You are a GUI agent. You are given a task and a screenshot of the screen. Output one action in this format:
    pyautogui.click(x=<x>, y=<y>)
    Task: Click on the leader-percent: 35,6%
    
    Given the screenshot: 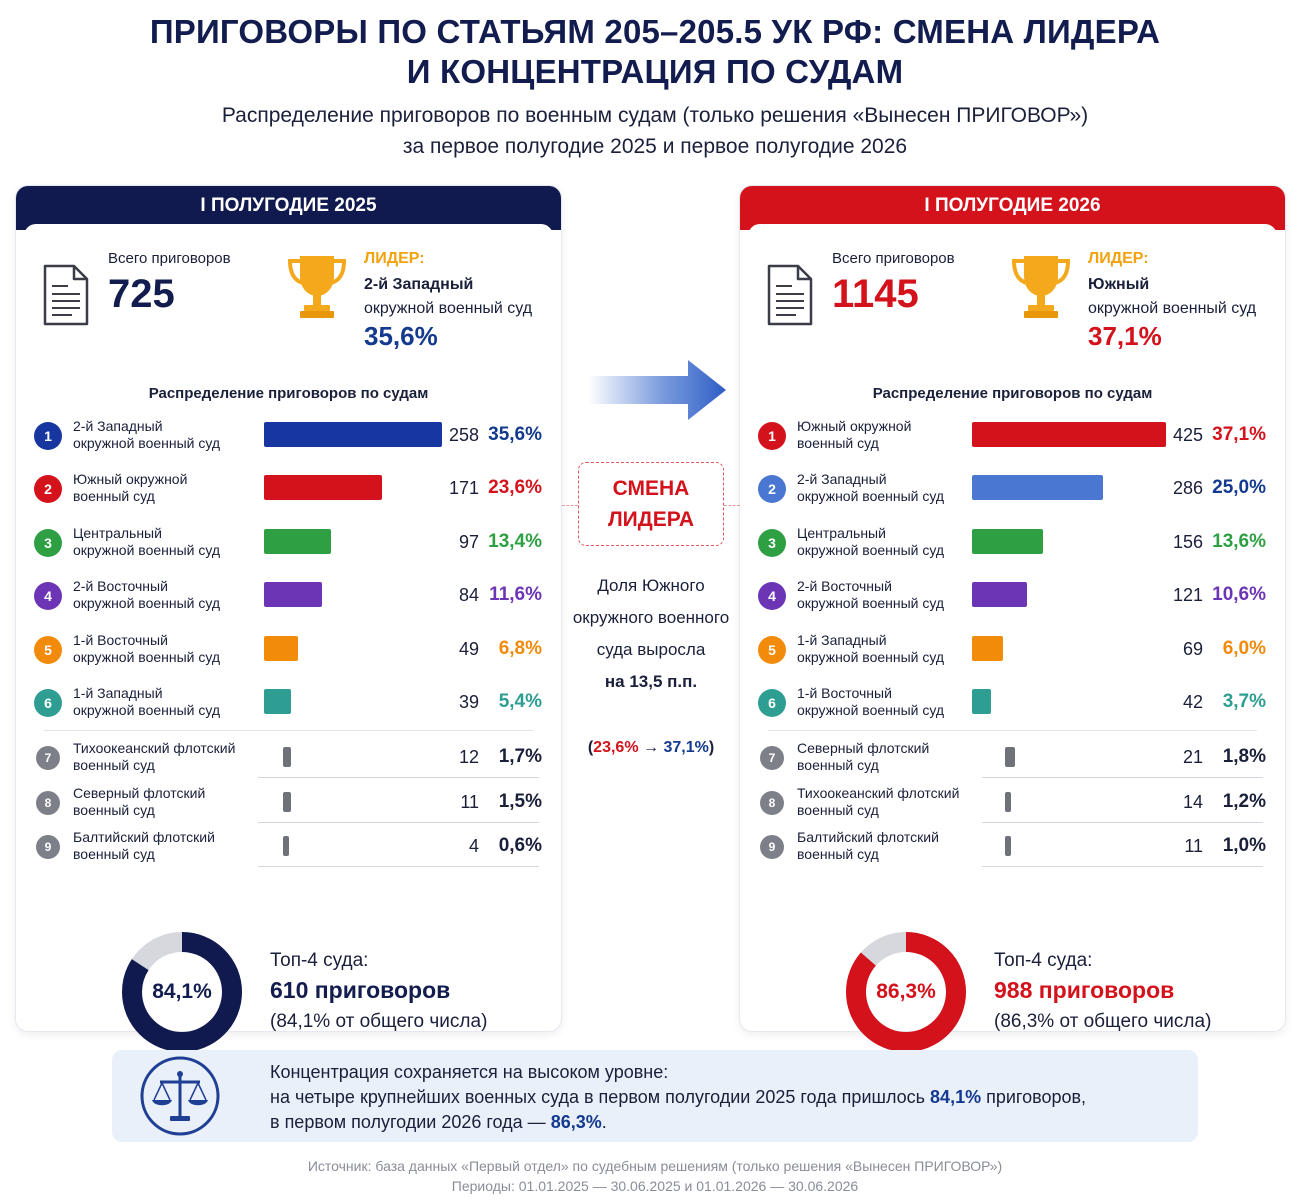 What is the action you would take?
    pyautogui.click(x=401, y=336)
    